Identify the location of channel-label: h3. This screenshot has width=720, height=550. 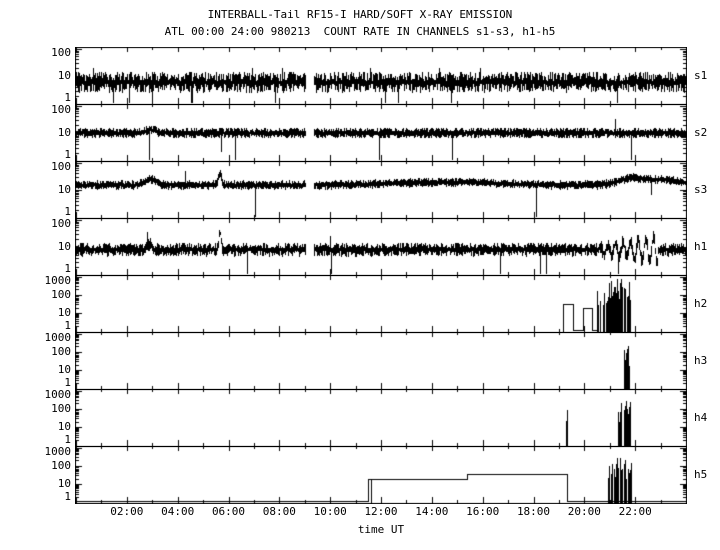
(701, 360).